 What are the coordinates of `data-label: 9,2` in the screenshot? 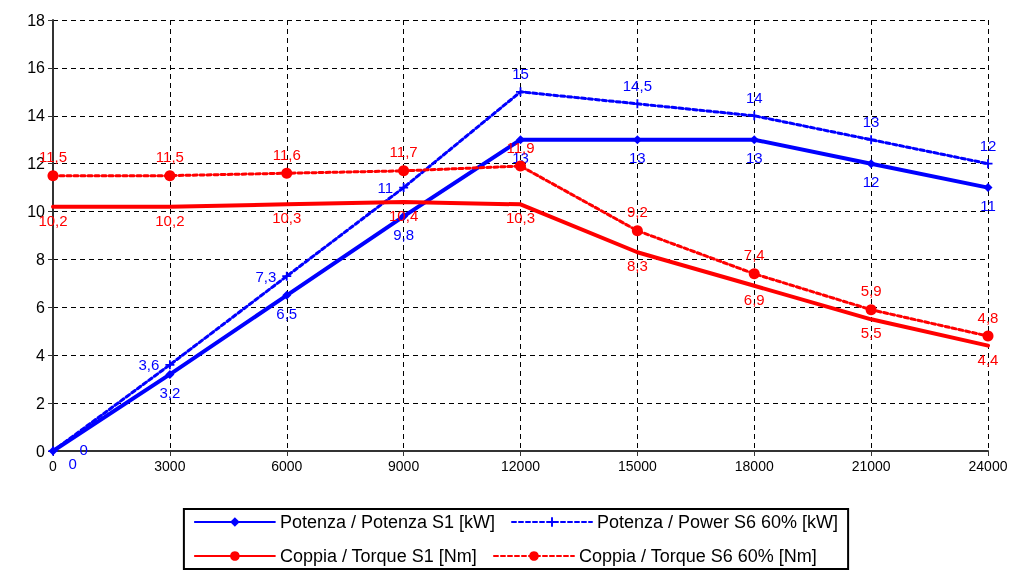 It's located at (637, 212).